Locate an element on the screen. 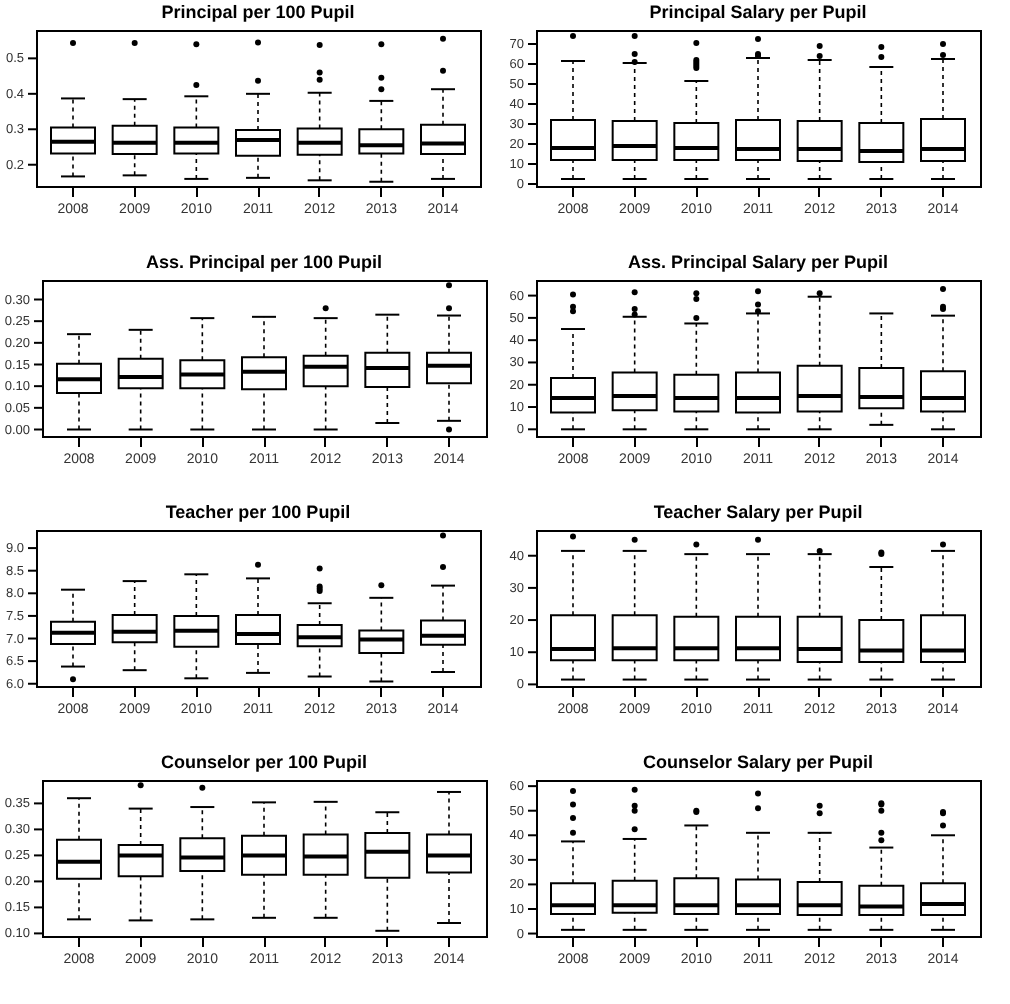 This screenshot has width=1010, height=1004. chart-title: Counselor per 100 Pupil is located at coordinates (264, 762).